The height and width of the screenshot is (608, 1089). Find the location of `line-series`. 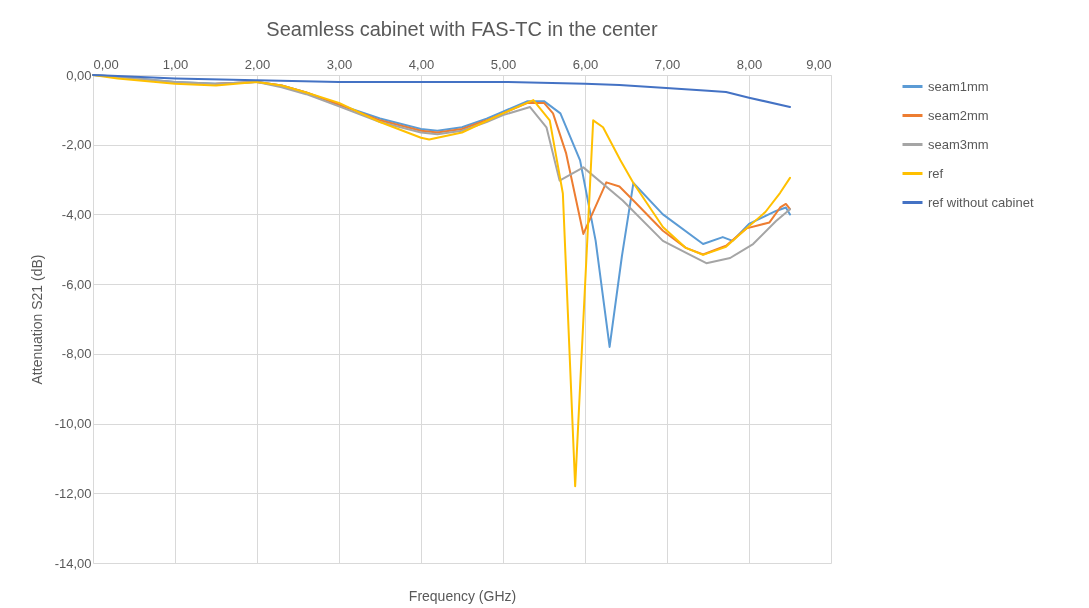

line-series is located at coordinates (441, 91).